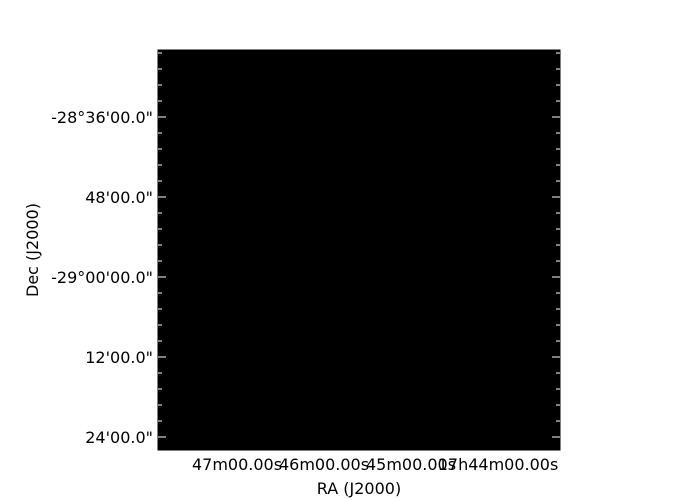 The image size is (700, 500). I want to click on x-tick-label: 17h44m00.00s, so click(498, 464).